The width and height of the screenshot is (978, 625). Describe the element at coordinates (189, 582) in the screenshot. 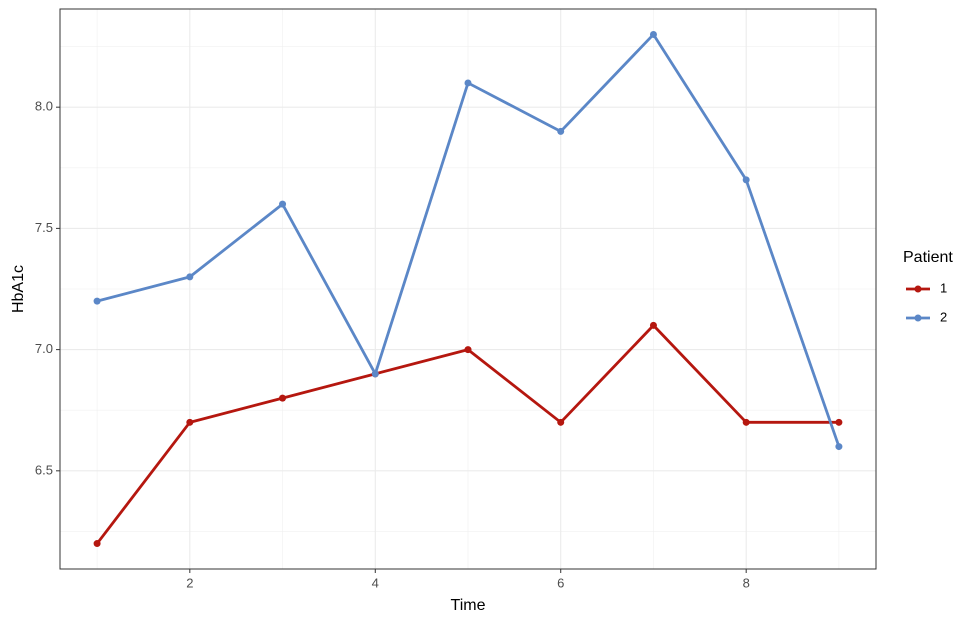

I see `x-tick-label: 2` at that location.